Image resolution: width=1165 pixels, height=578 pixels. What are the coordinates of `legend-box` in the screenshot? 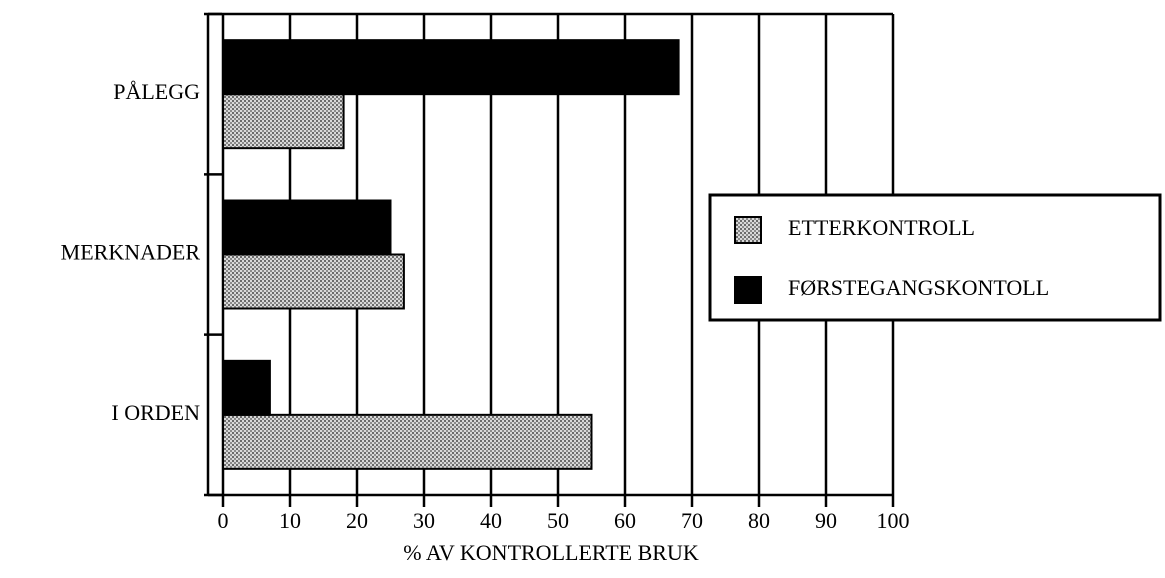 It's located at (935, 257).